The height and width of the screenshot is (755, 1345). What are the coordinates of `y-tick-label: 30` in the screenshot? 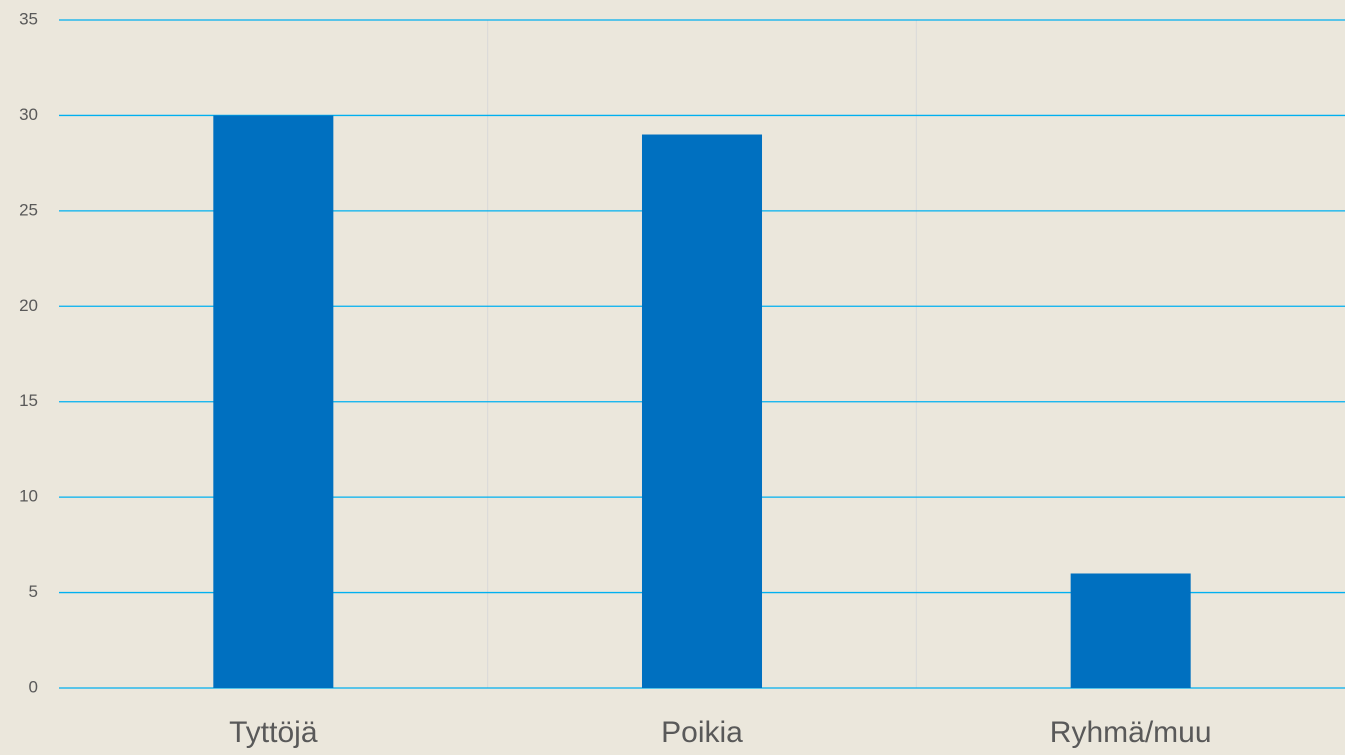 It's located at (28, 114).